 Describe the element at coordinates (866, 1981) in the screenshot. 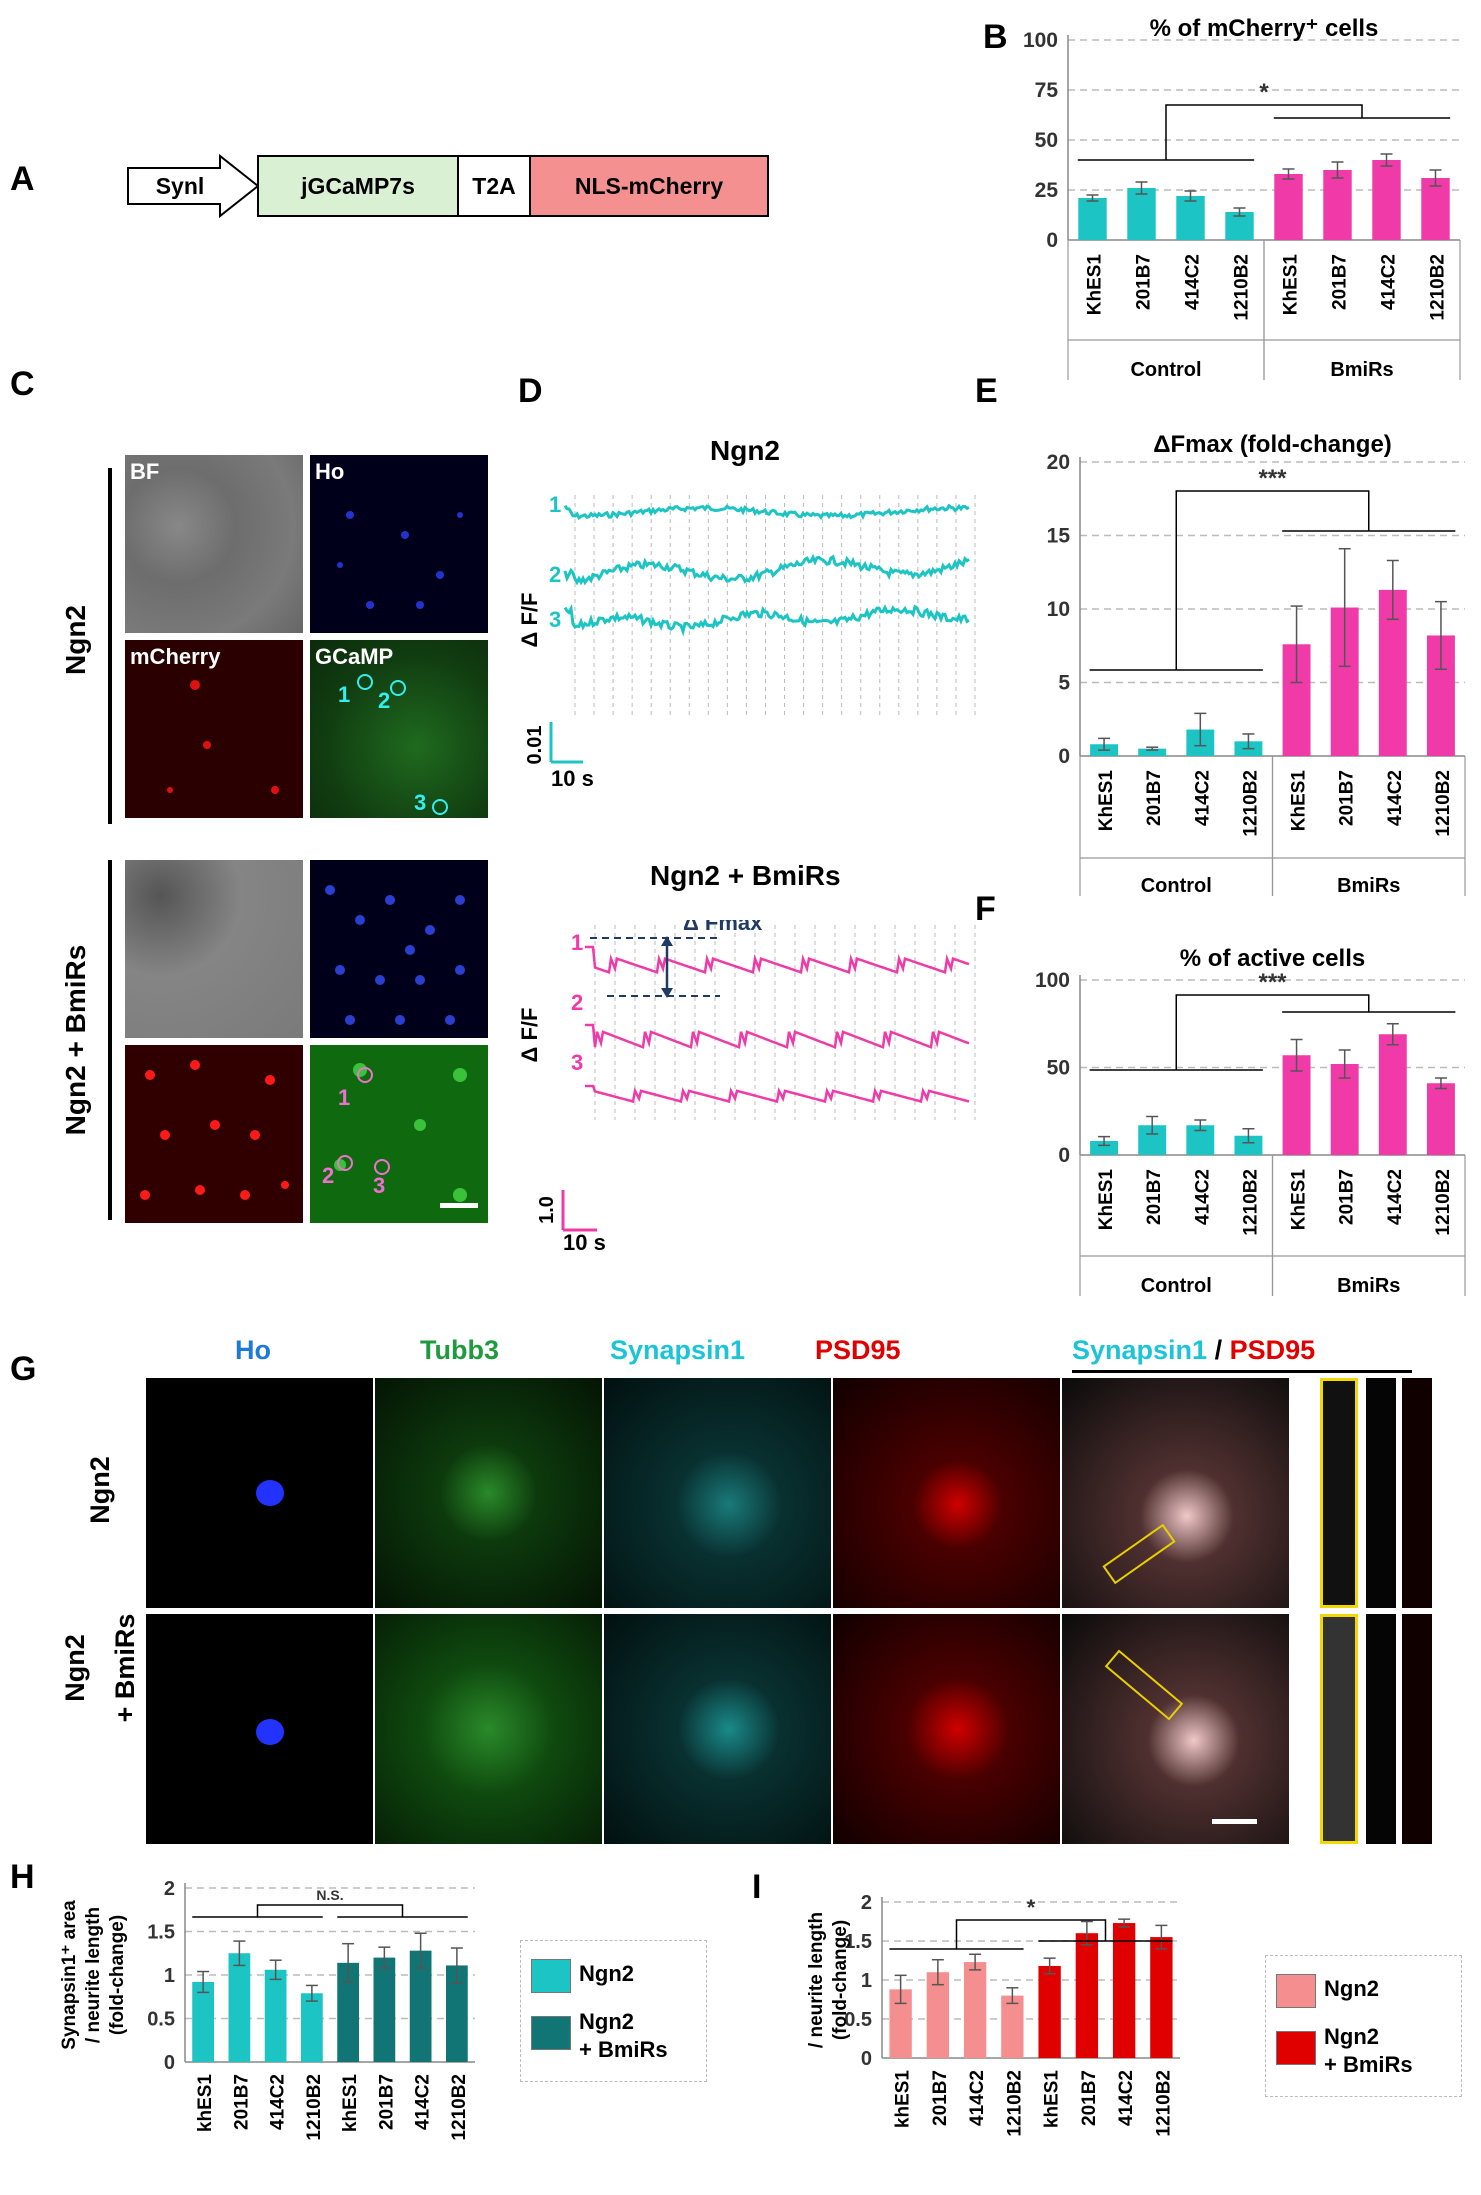

I see `y-tick-label: 1` at that location.